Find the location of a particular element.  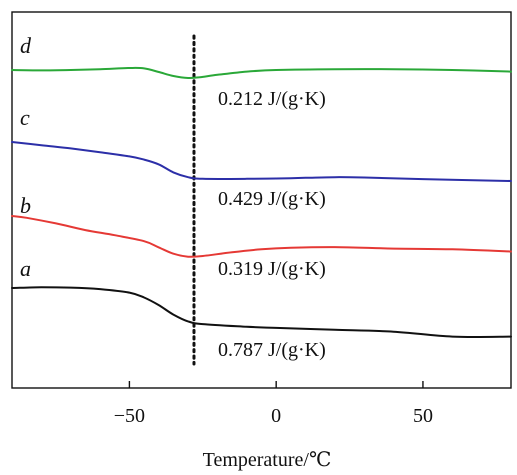

x-axis-ticks: −50 0 50 is located at coordinates (273, 404).